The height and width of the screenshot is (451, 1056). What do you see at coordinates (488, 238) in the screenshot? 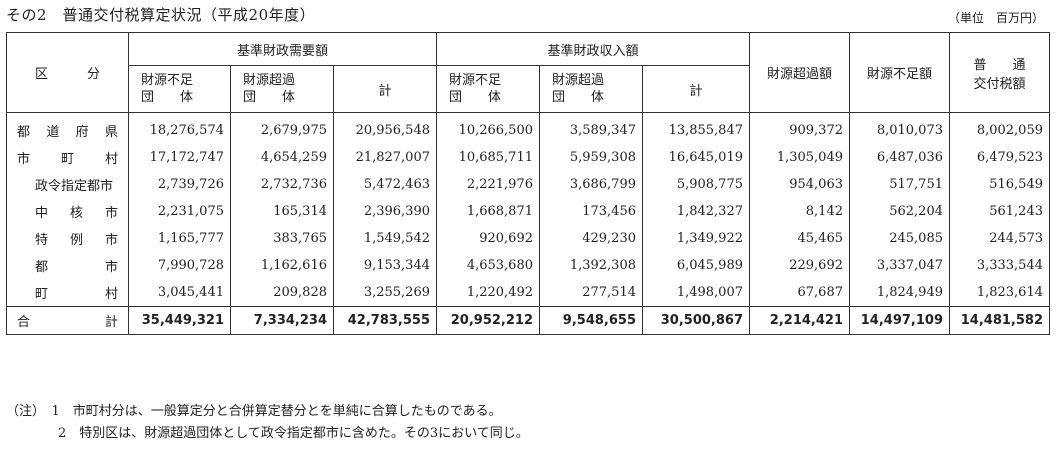
I see `table-cell: 920,692` at bounding box center [488, 238].